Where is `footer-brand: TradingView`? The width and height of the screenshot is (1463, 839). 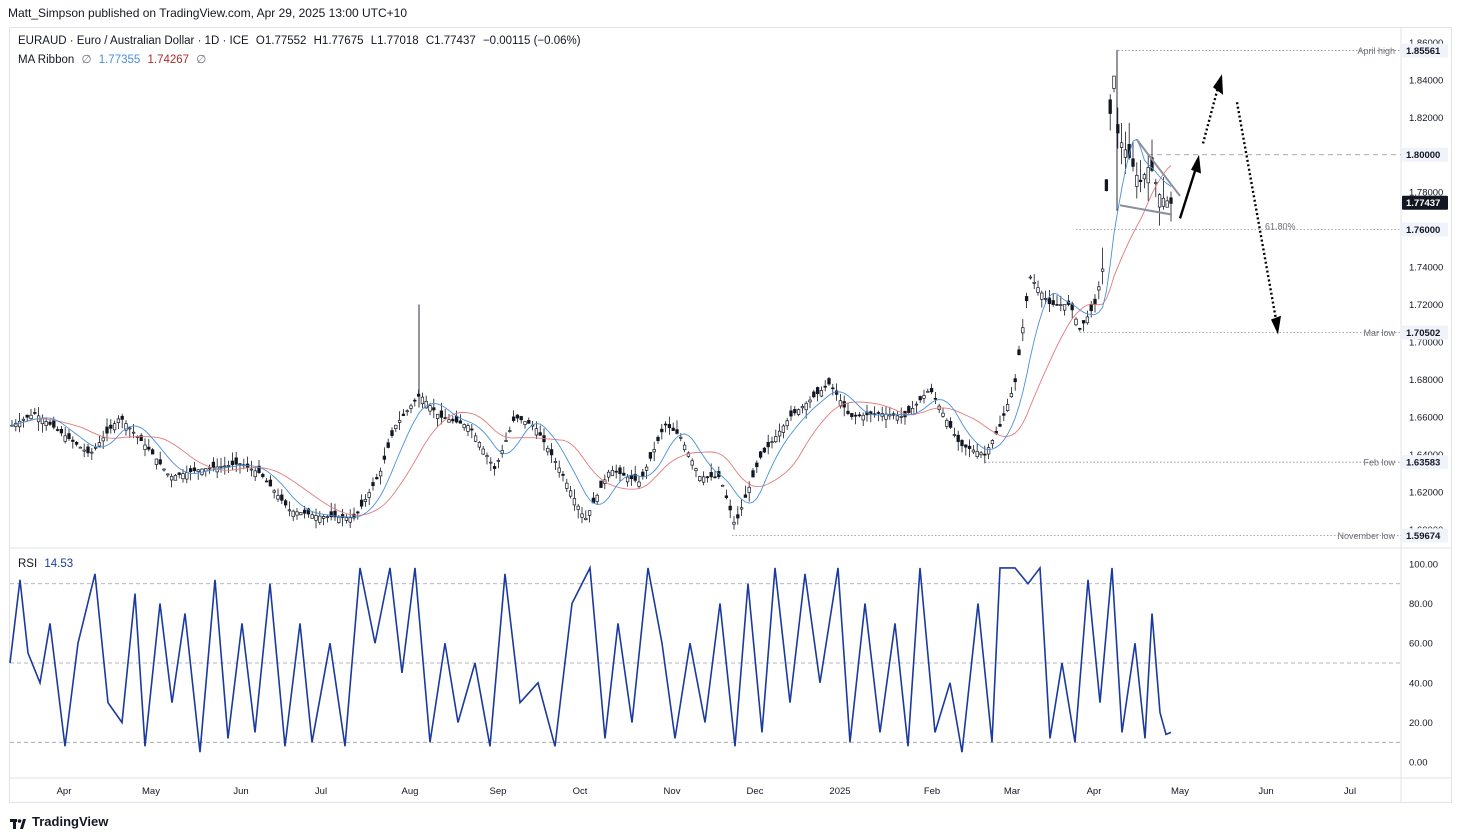 footer-brand: TradingView is located at coordinates (59, 821).